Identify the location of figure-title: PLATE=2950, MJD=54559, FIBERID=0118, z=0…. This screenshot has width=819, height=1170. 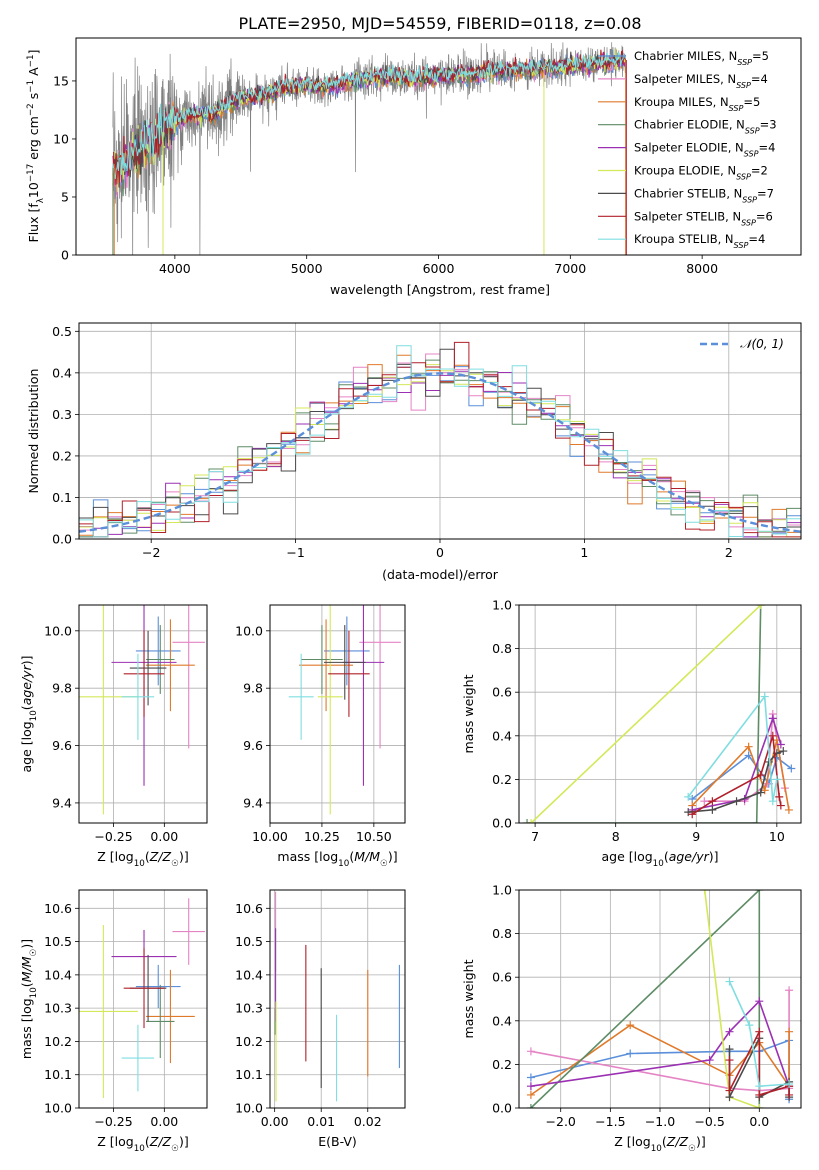
(439, 23).